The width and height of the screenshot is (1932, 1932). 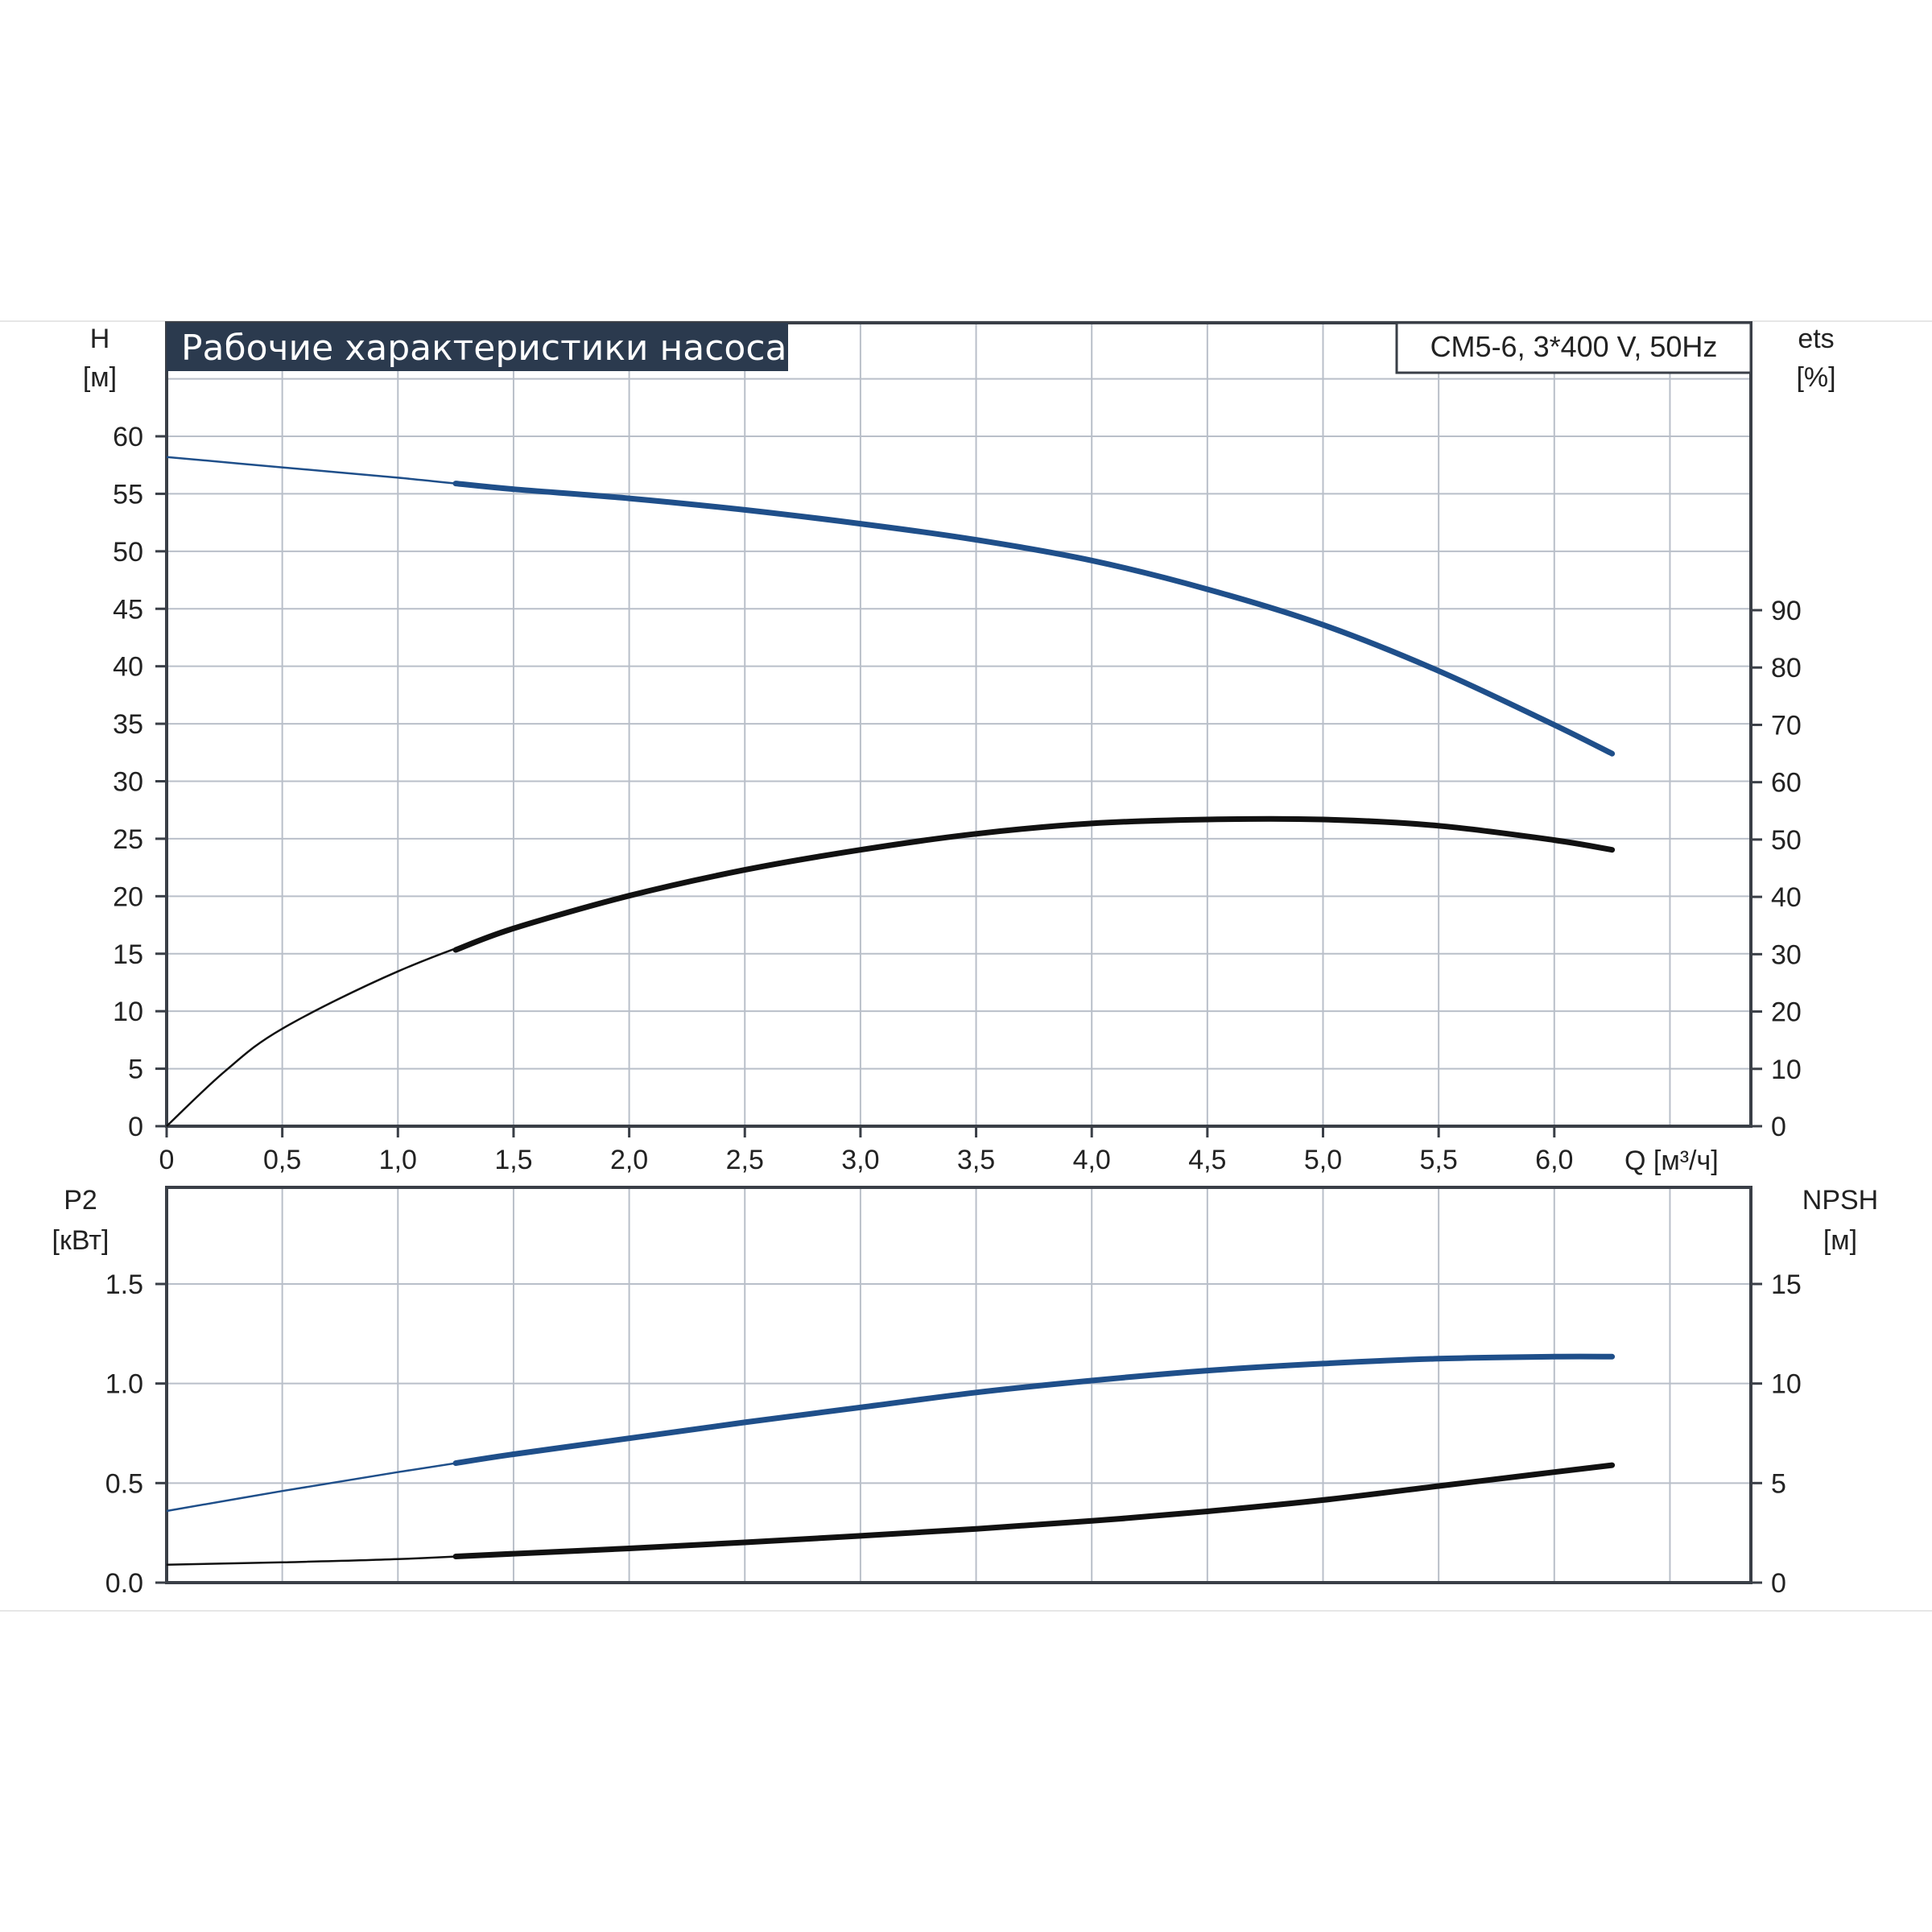 I want to click on x-tick-label: 6,0, so click(x=1554, y=1160).